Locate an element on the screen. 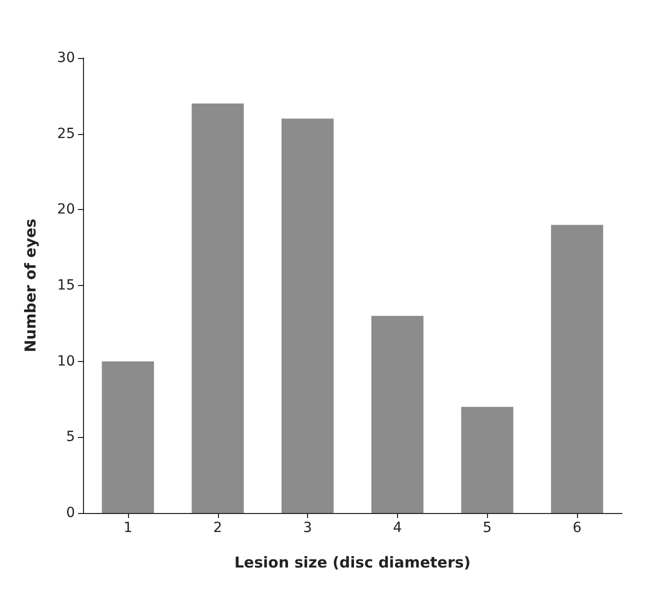  x-tick-label: 4 is located at coordinates (397, 528).